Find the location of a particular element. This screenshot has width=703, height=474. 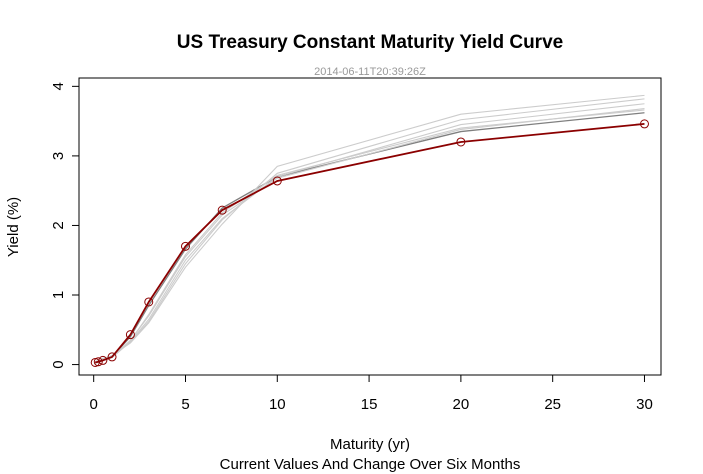

x-tick-label: 30 is located at coordinates (644, 404).